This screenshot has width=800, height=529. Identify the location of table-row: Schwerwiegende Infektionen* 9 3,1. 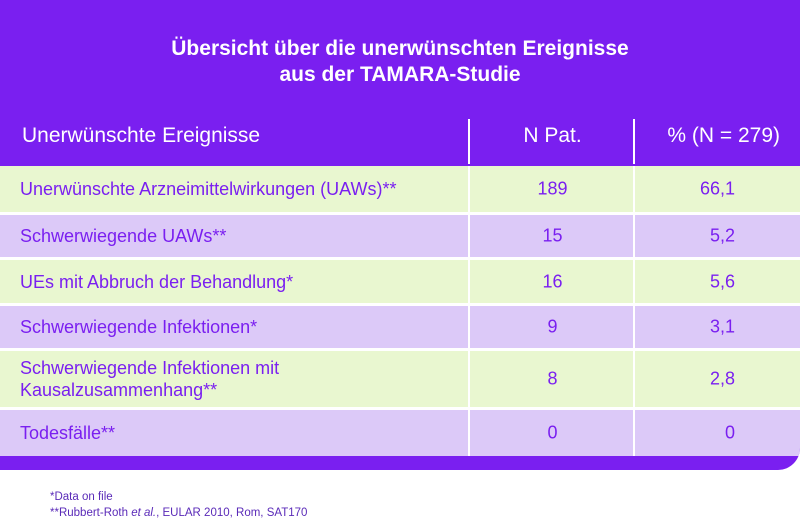
(400, 327).